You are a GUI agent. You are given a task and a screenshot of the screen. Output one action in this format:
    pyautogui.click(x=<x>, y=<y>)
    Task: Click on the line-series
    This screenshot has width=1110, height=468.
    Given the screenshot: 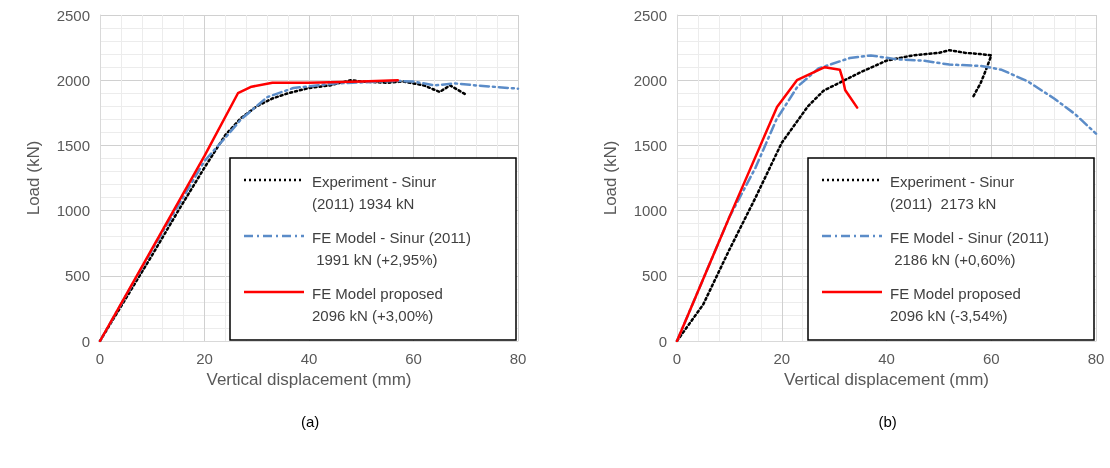 What is the action you would take?
    pyautogui.click(x=767, y=204)
    